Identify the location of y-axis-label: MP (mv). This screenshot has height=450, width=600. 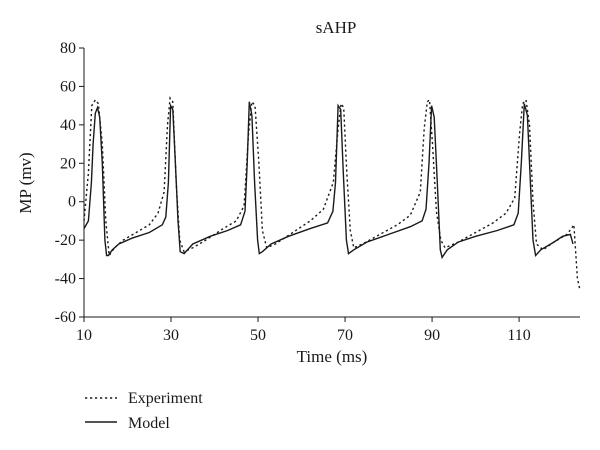
(25, 182).